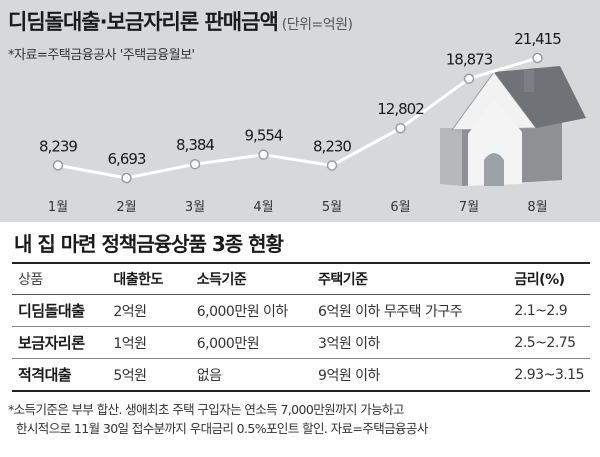  I want to click on x-tick-label: 3월, so click(195, 207).